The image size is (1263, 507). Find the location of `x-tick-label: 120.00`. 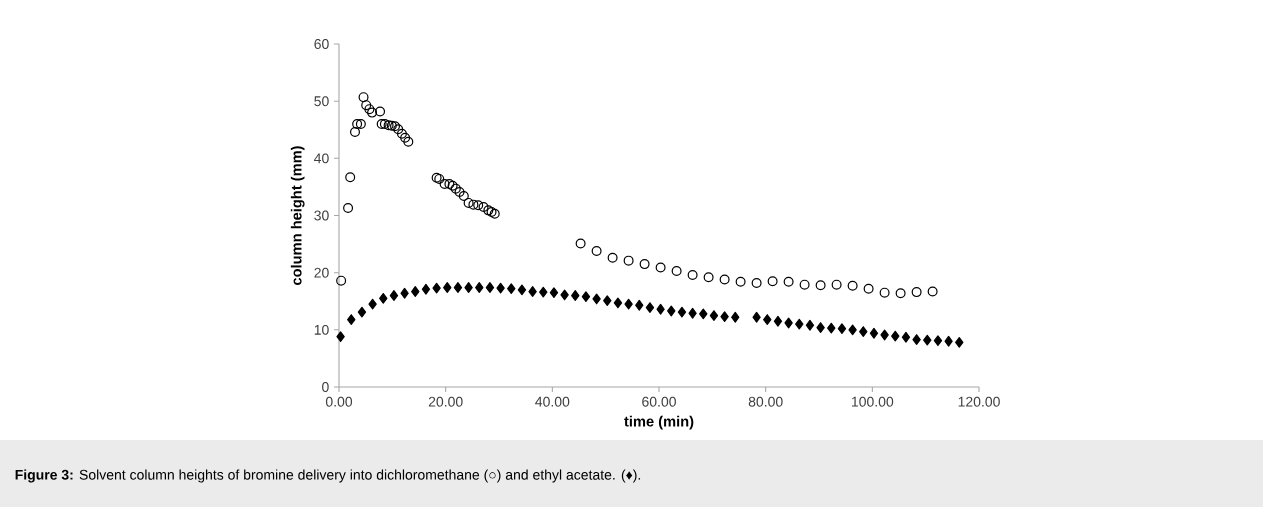

x-tick-label: 120.00 is located at coordinates (979, 401).